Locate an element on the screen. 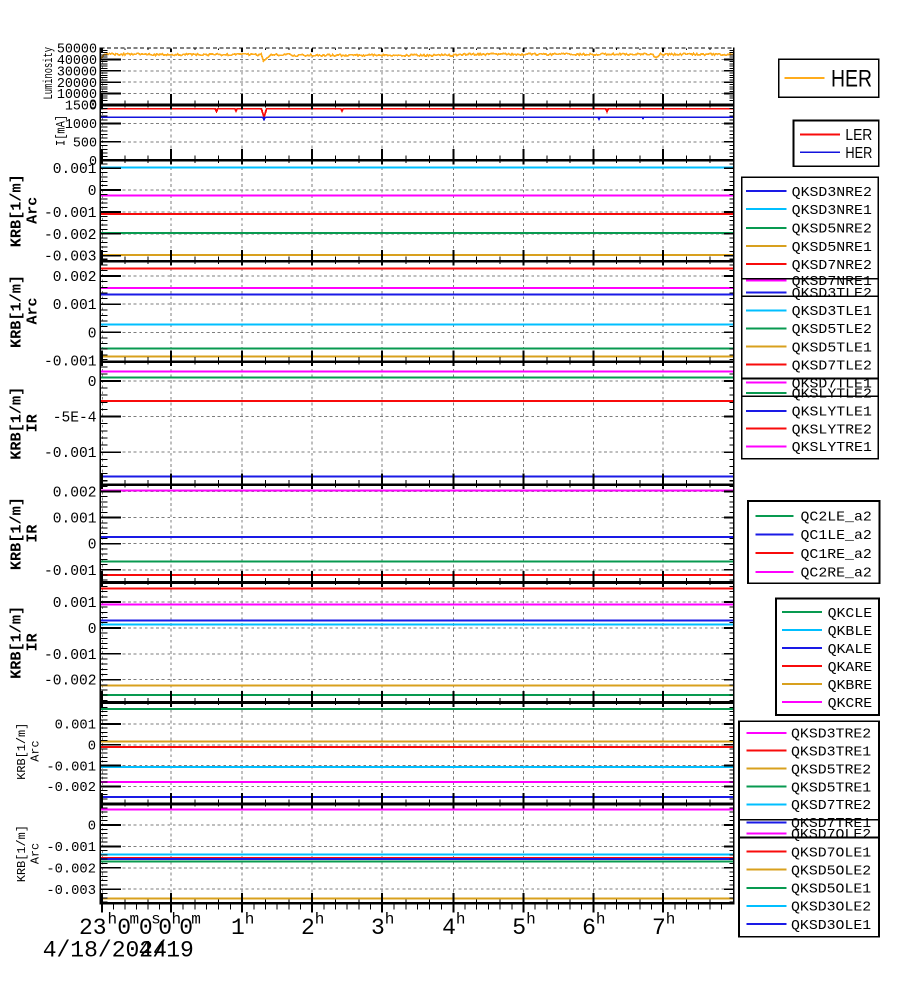 This screenshot has height=989, width=900. svg-text: QC1RE_a2 is located at coordinates (836, 555).